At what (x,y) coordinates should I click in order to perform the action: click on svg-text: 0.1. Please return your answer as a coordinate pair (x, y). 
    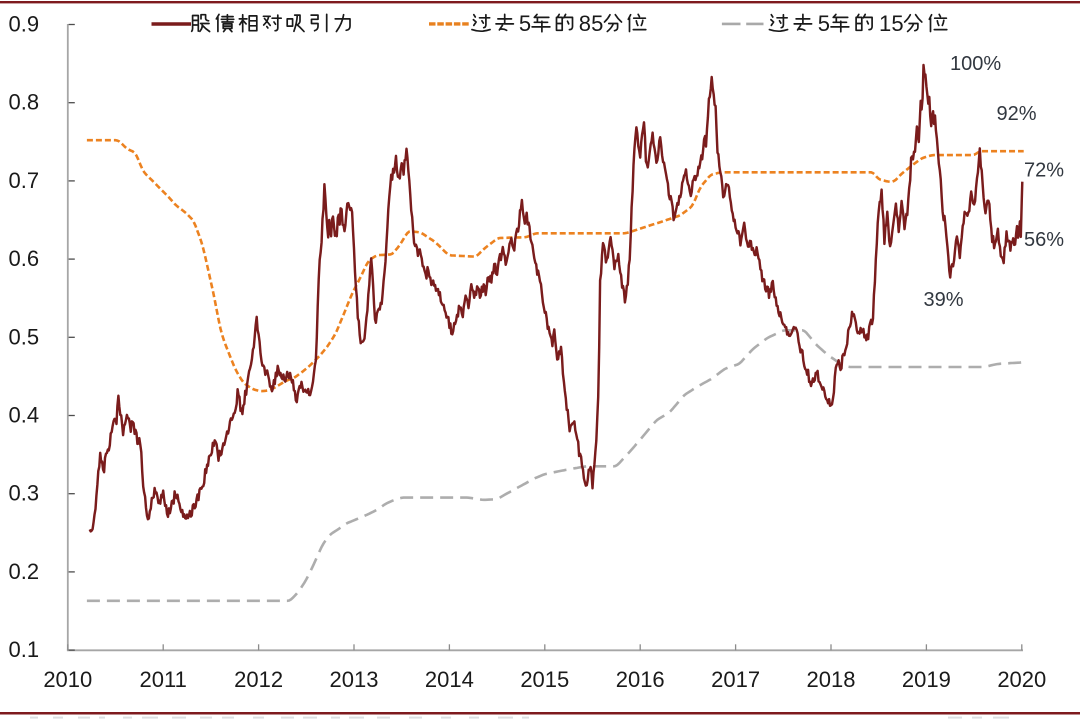
    Looking at the image, I should click on (24, 649).